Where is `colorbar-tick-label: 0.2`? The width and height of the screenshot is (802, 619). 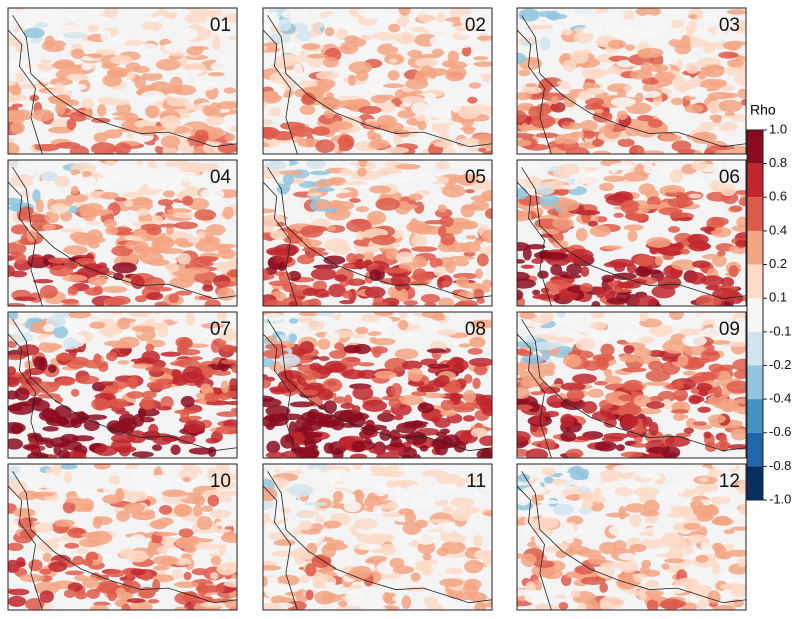 colorbar-tick-label: 0.2 is located at coordinates (778, 263).